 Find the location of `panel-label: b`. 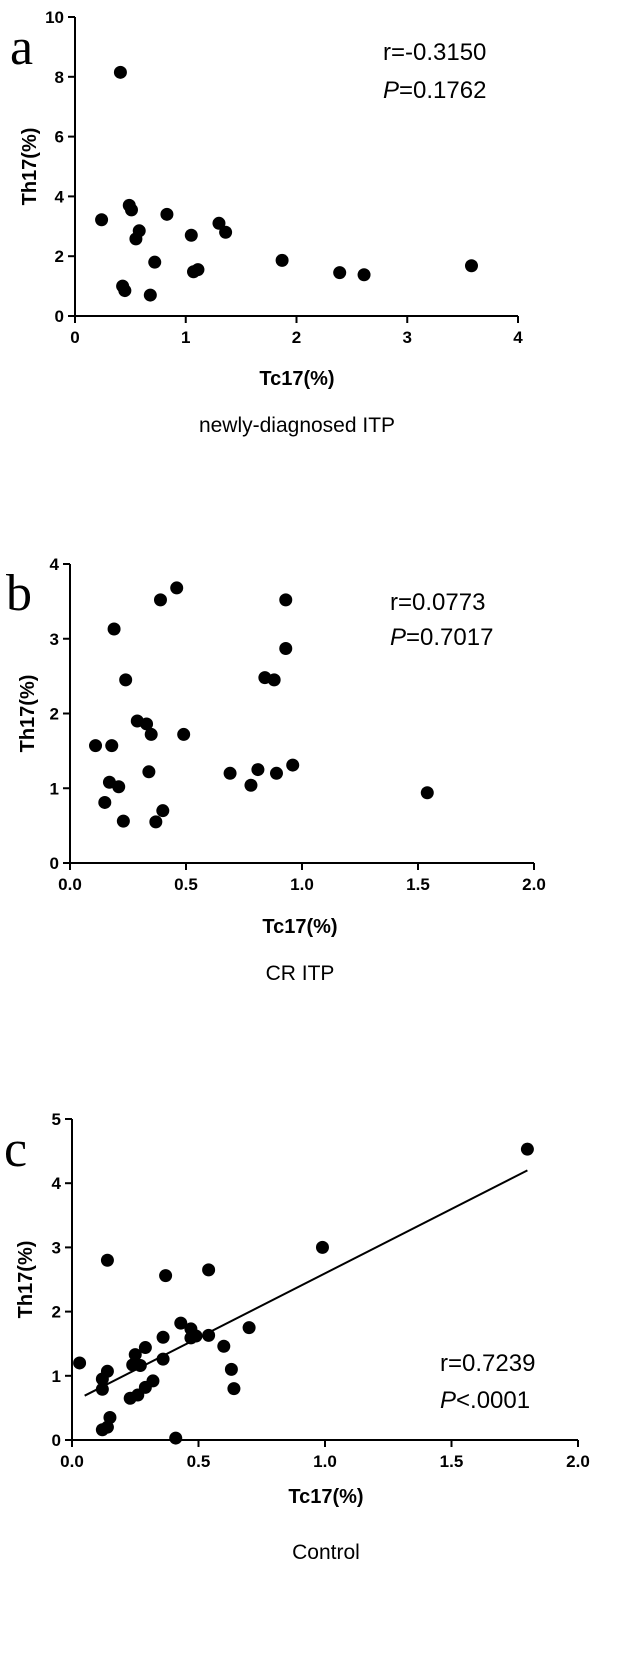

panel-label: b is located at coordinates (19, 593).